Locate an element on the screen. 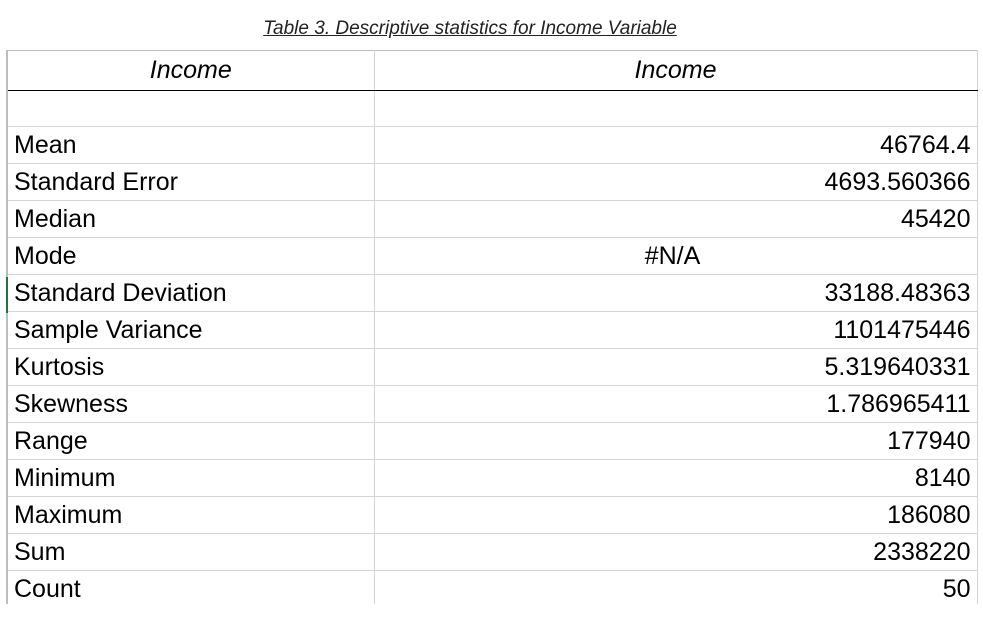  table-row: Sum 2338220 is located at coordinates (493, 552).